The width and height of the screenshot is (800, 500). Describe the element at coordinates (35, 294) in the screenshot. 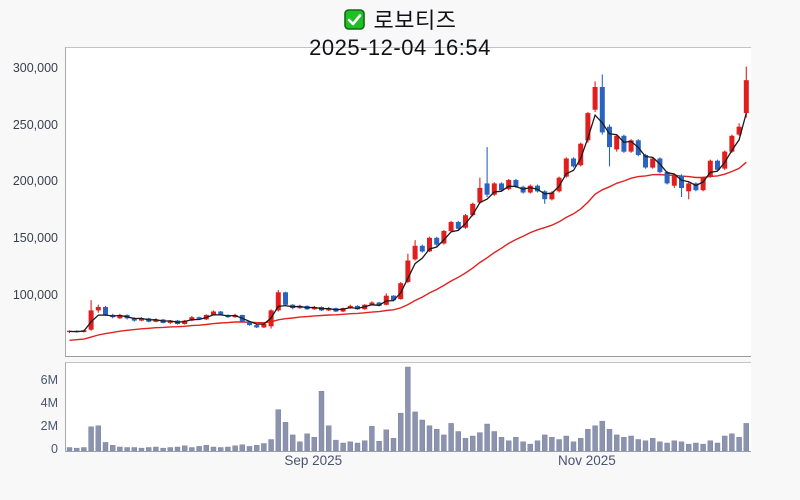

I see `price-axis-label: 100,000` at that location.